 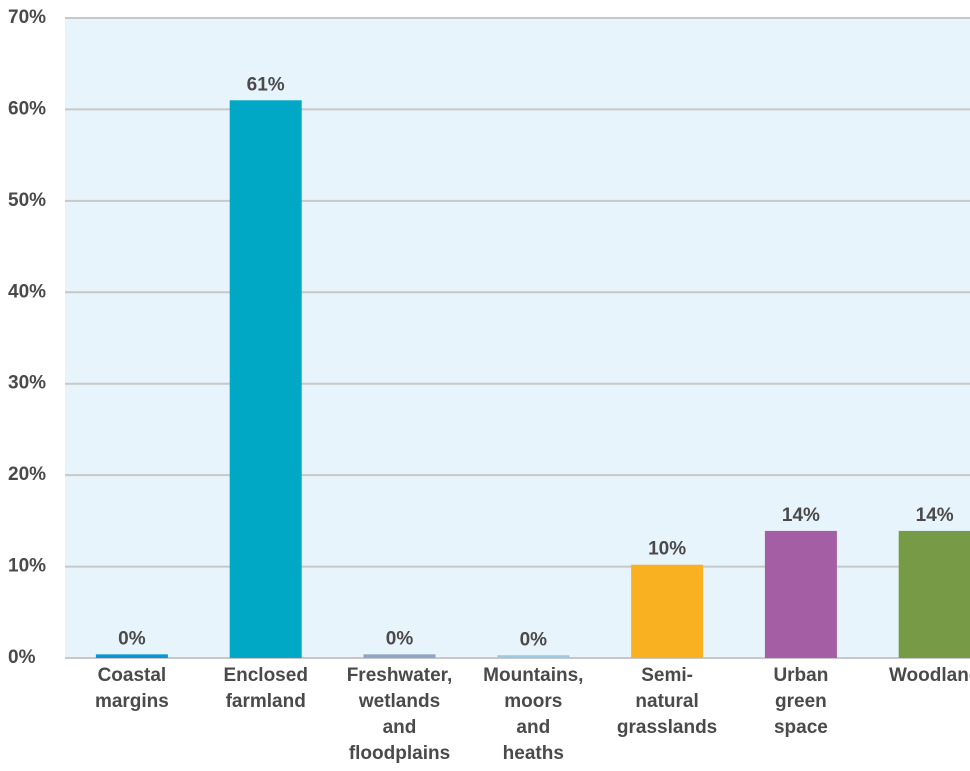 I want to click on x-category-label: Urban green space, so click(x=800, y=701).